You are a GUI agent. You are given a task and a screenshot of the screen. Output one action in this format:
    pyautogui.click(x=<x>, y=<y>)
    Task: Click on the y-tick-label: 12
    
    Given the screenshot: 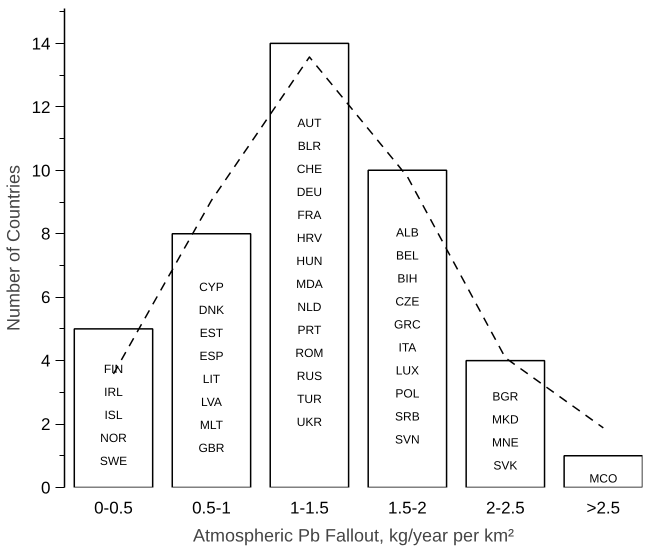 What is the action you would take?
    pyautogui.click(x=41, y=107)
    